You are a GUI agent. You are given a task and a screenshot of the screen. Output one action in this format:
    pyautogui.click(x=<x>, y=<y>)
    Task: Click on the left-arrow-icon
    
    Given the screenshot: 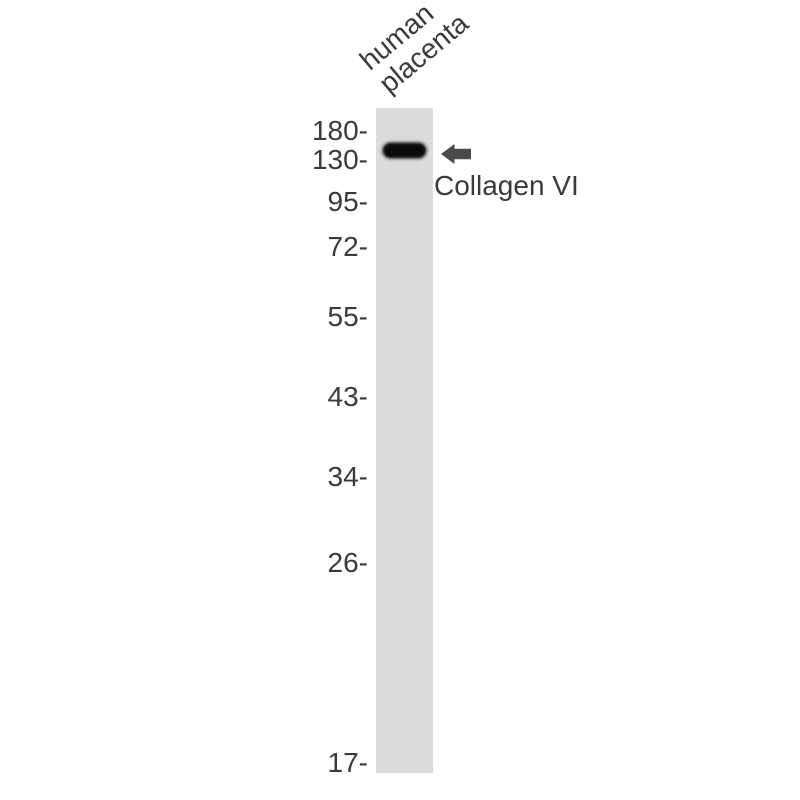 What is the action you would take?
    pyautogui.click(x=456, y=154)
    